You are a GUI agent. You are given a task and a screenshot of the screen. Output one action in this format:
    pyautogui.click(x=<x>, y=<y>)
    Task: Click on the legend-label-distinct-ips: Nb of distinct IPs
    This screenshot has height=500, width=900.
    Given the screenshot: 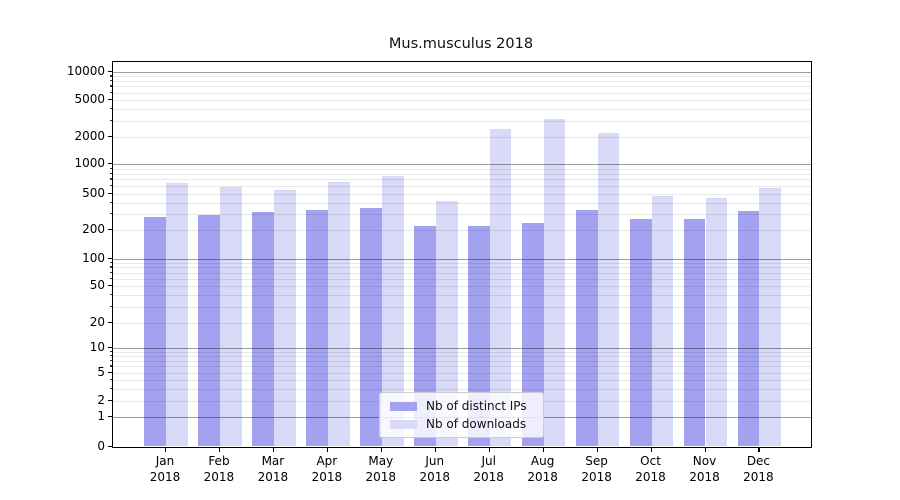 What is the action you would take?
    pyautogui.click(x=476, y=406)
    